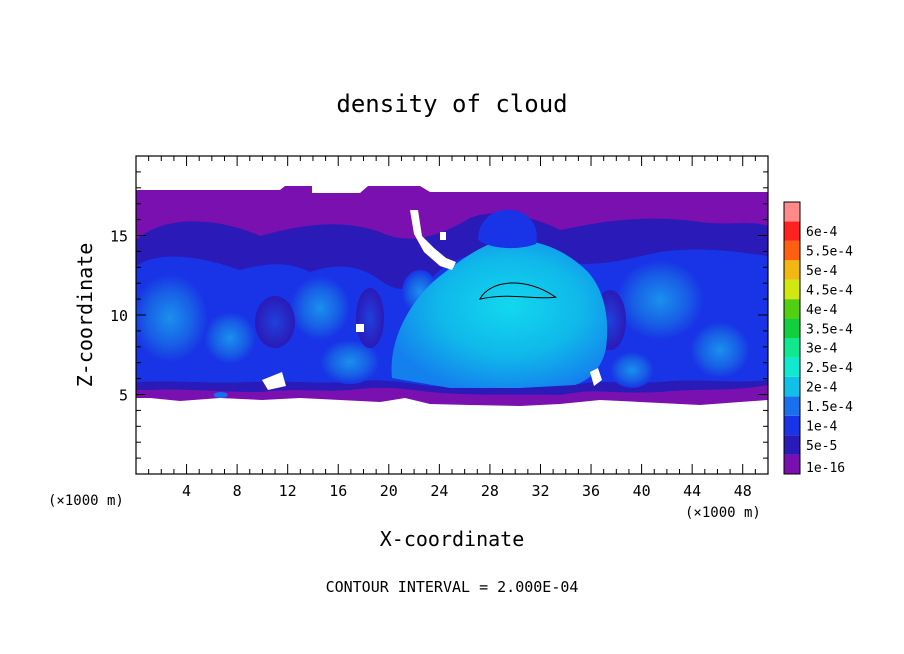 This screenshot has height=654, width=904. Describe the element at coordinates (829, 290) in the screenshot. I see `legend-label: 4.5e-4` at that location.